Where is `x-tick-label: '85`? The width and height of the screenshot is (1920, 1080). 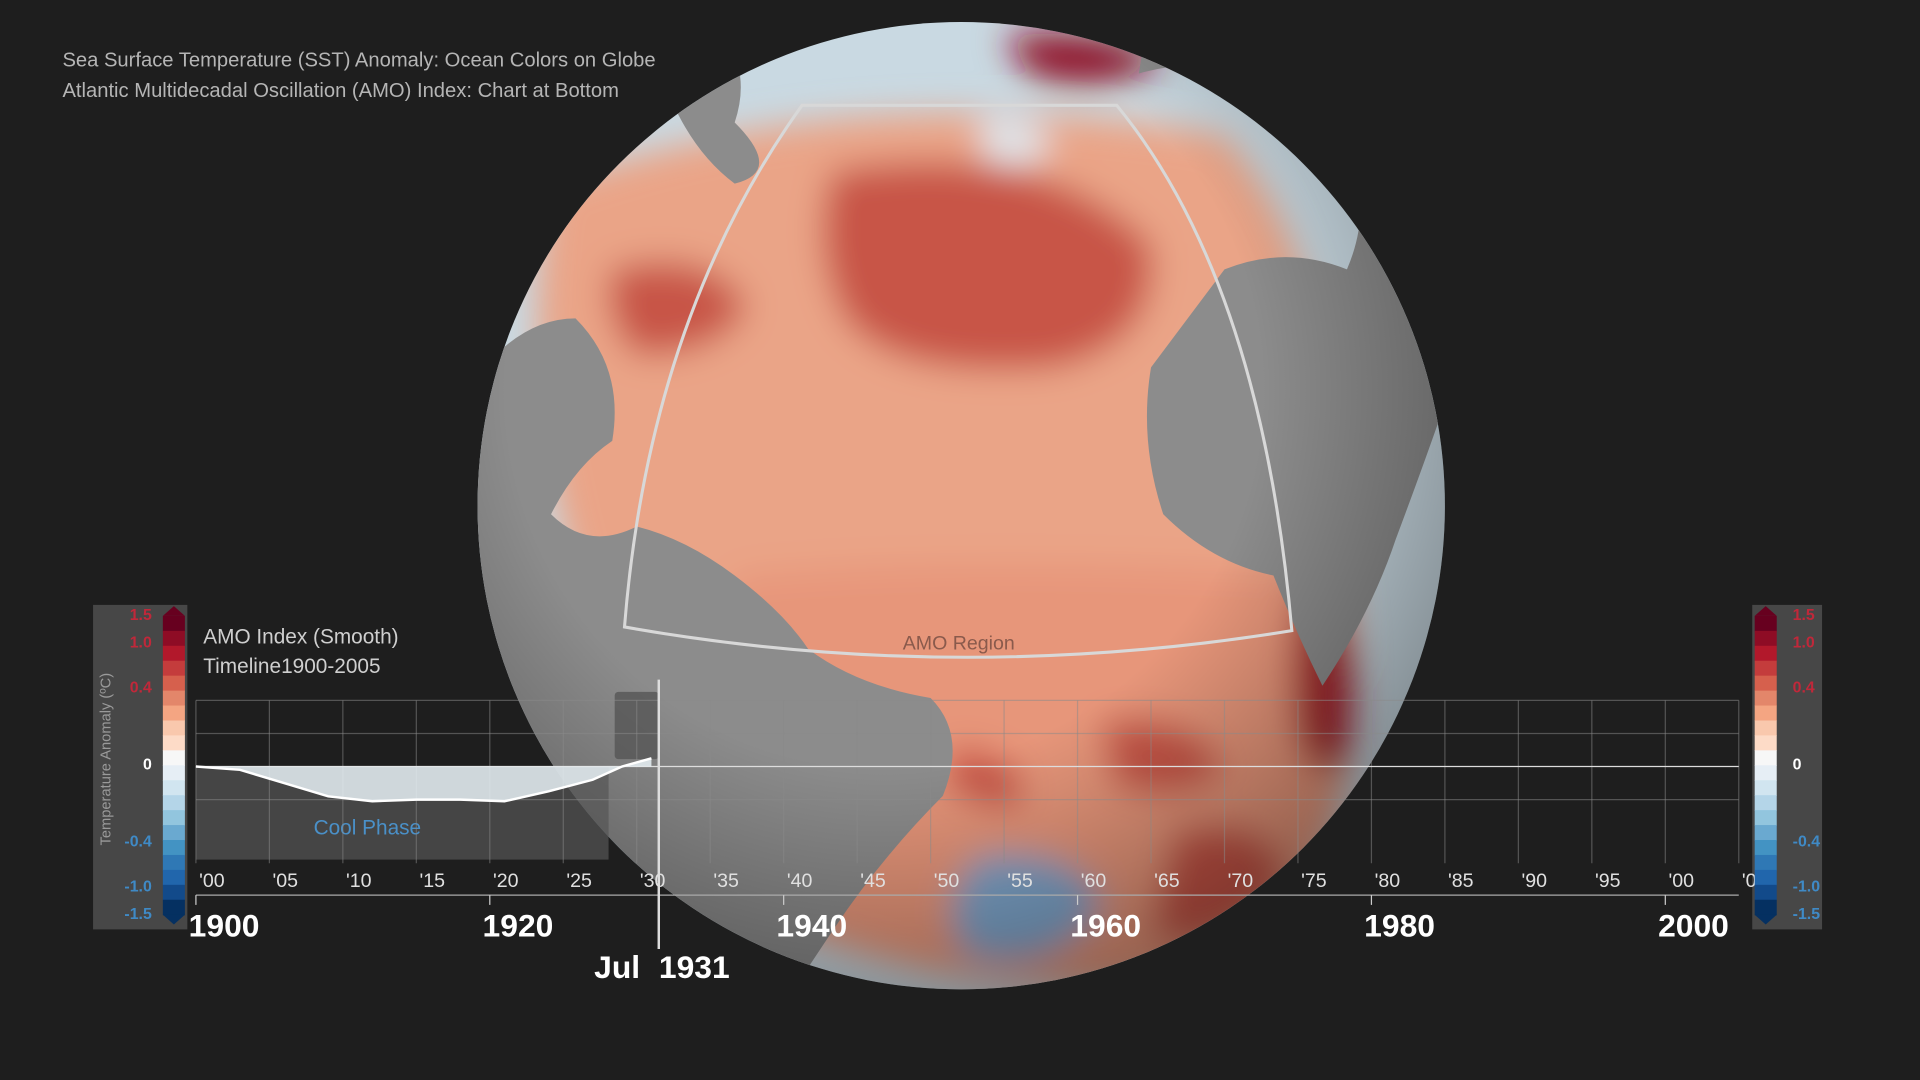 x-tick-label: '85 is located at coordinates (1461, 881).